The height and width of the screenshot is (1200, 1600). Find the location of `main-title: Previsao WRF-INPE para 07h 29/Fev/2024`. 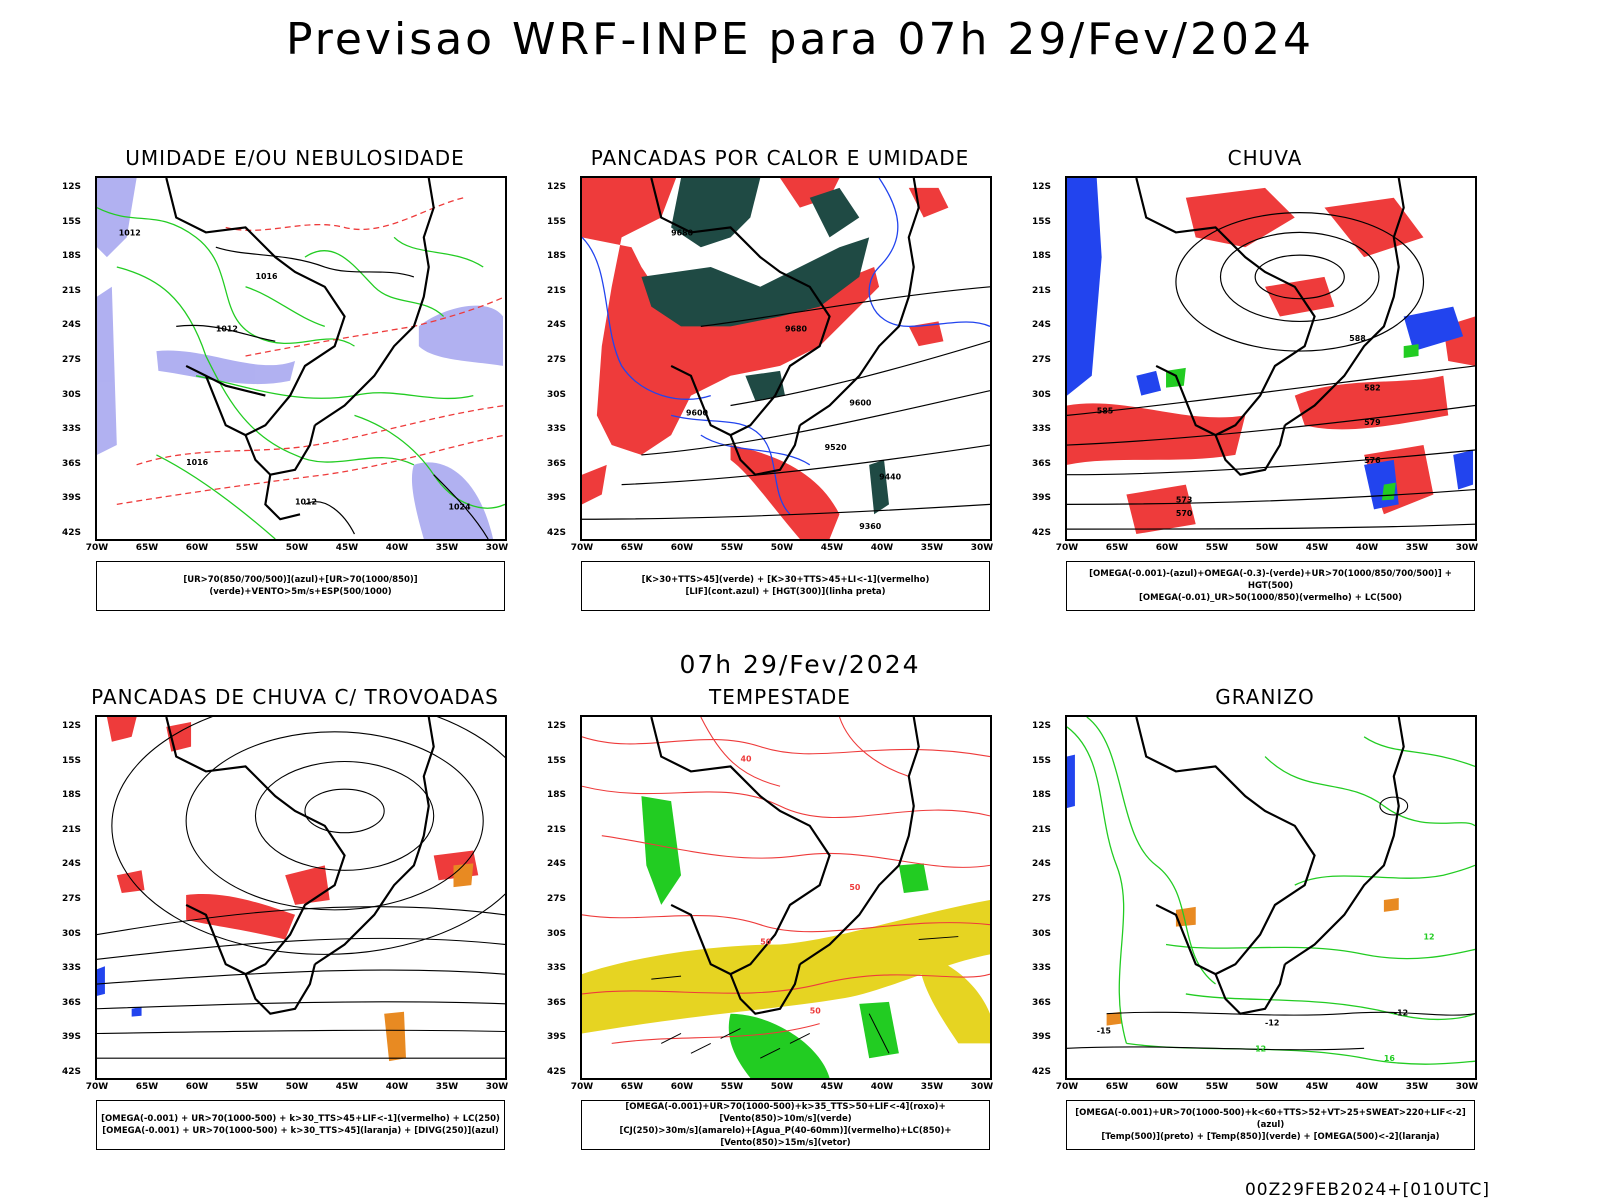

main-title: Previsao WRF-INPE para 07h 29/Fev/2024 is located at coordinates (800, 39).